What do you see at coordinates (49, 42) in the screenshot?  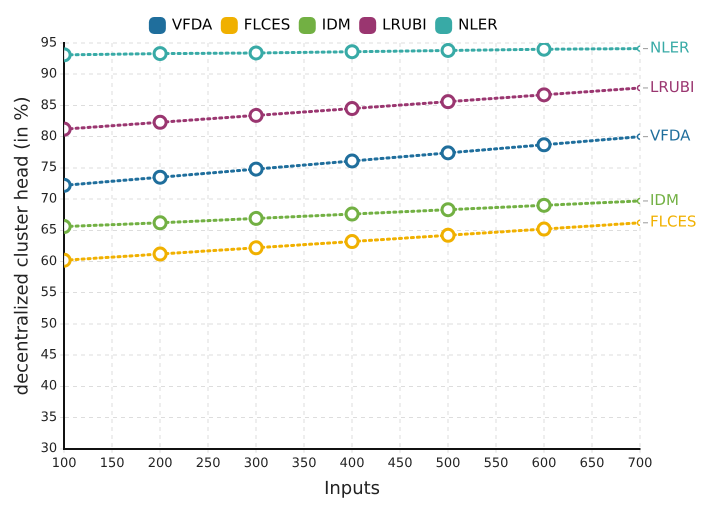 I see `y-tick-label: 95` at bounding box center [49, 42].